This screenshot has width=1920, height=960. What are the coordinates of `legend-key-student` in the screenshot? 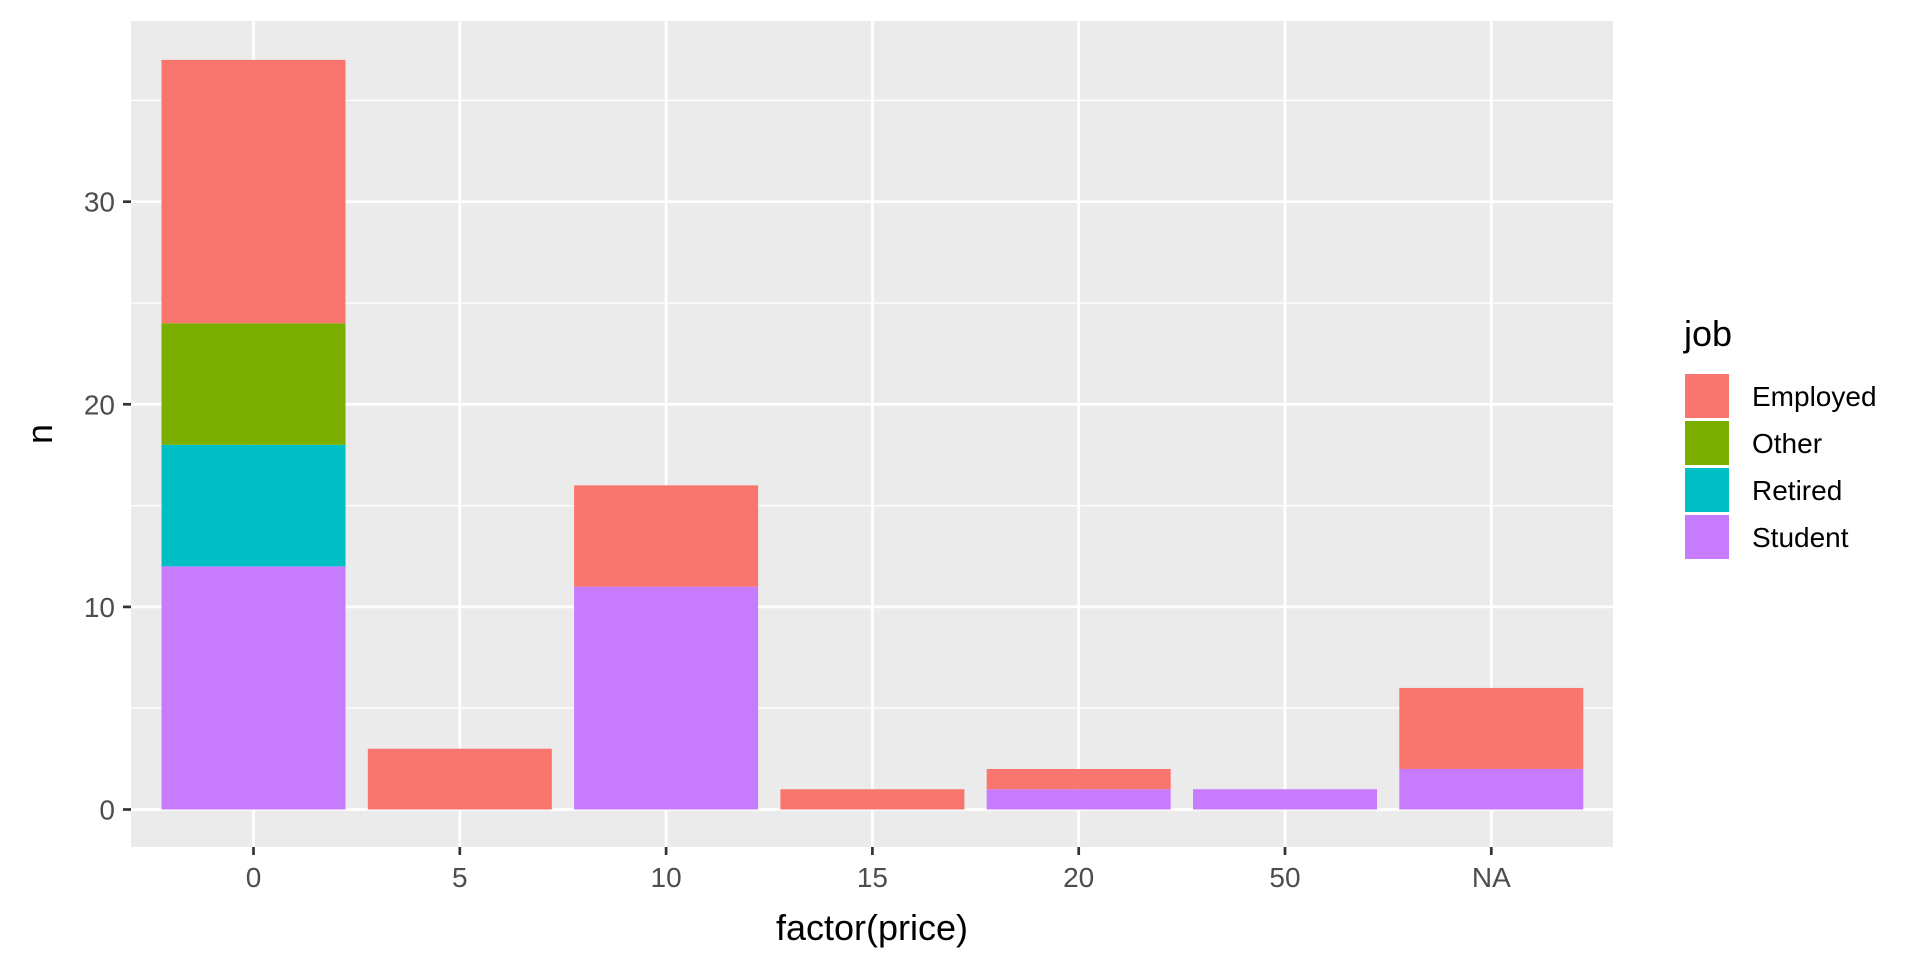 It's located at (1707, 537).